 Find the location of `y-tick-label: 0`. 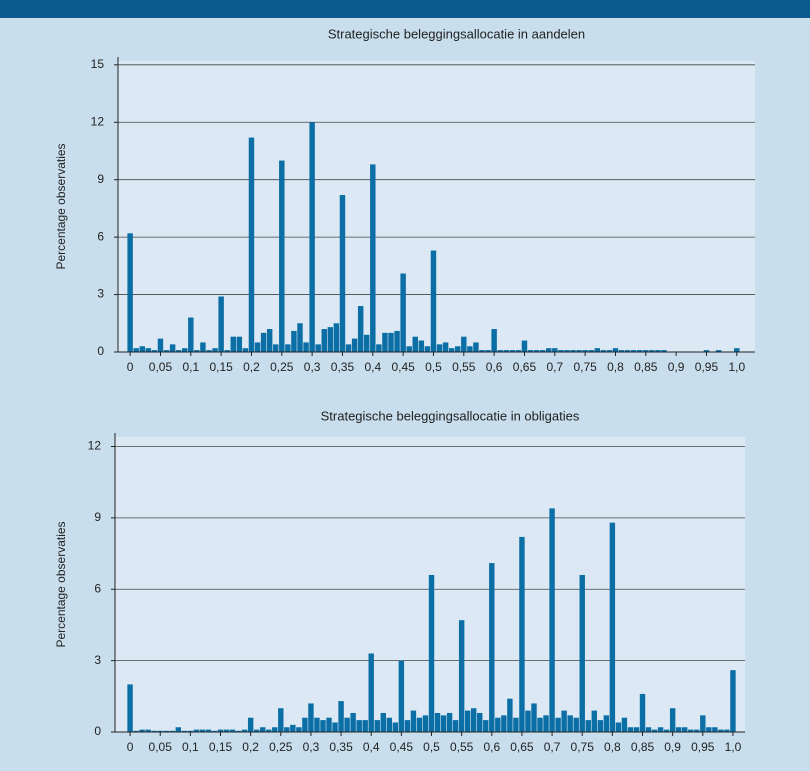

y-tick-label: 0 is located at coordinates (100, 351).